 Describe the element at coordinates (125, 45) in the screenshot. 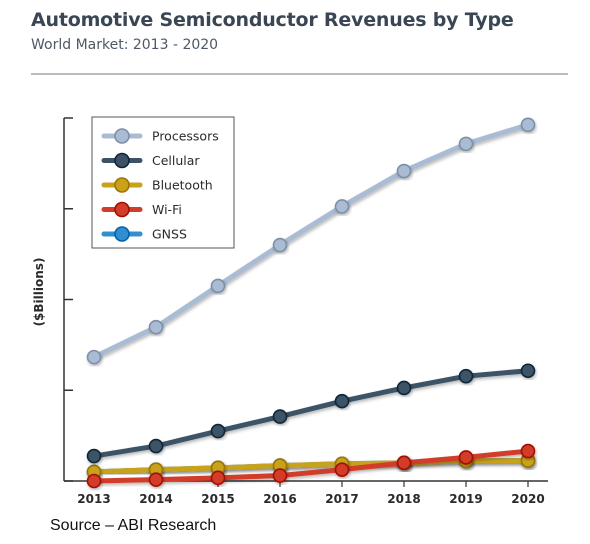

I see `chart-subtitle: World Market: 2013 - 2020` at that location.